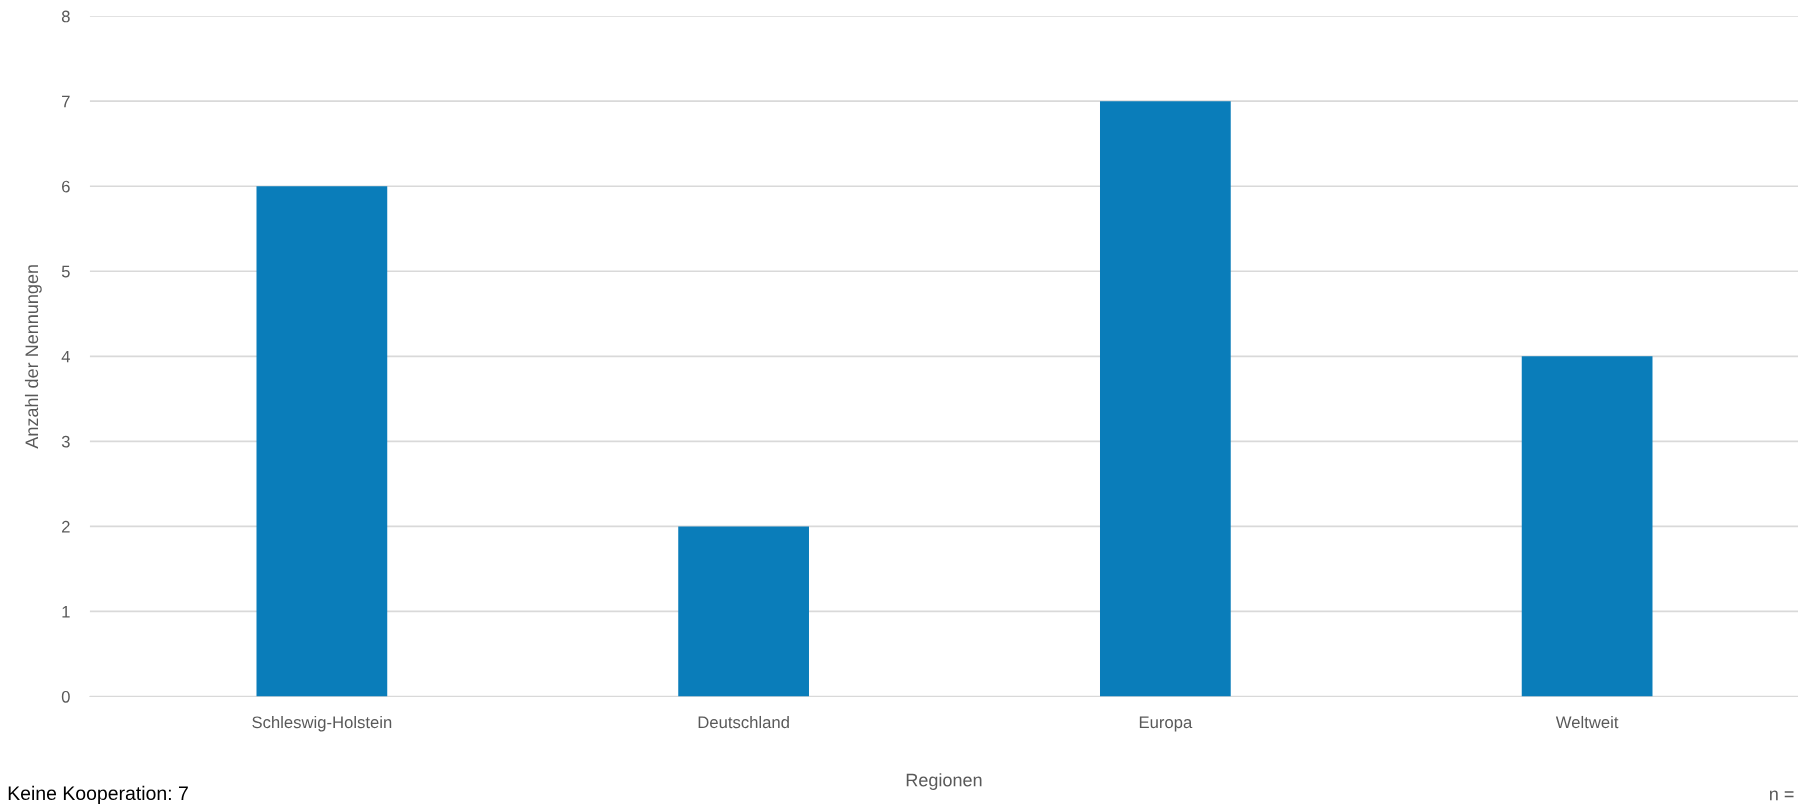 The width and height of the screenshot is (1798, 808). What do you see at coordinates (66, 612) in the screenshot?
I see `y-tick-label: 1` at bounding box center [66, 612].